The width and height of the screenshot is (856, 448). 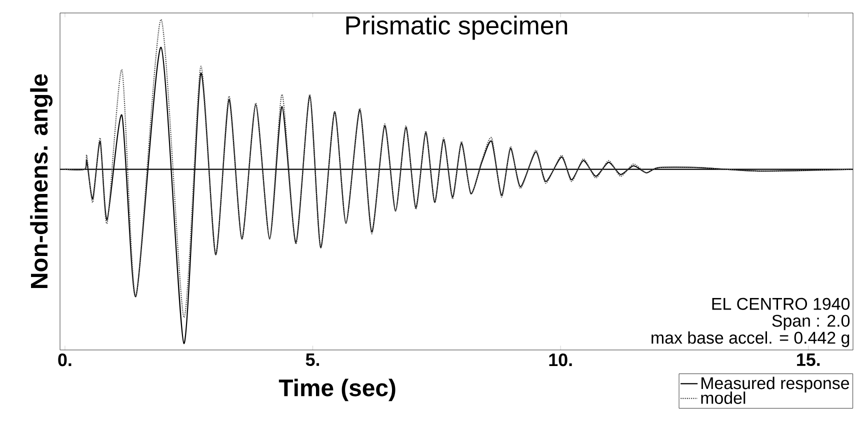 I want to click on x-tick-label: 0., so click(x=65, y=359).